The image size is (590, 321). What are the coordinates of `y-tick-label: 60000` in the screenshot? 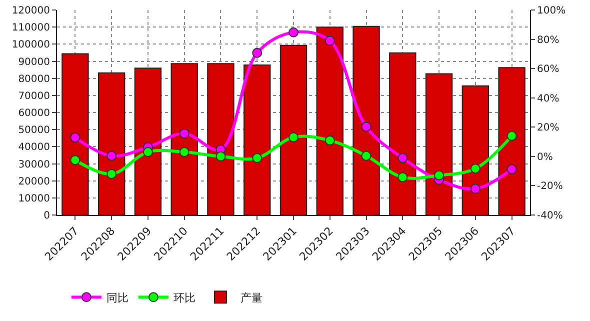 It's located at (34, 113).